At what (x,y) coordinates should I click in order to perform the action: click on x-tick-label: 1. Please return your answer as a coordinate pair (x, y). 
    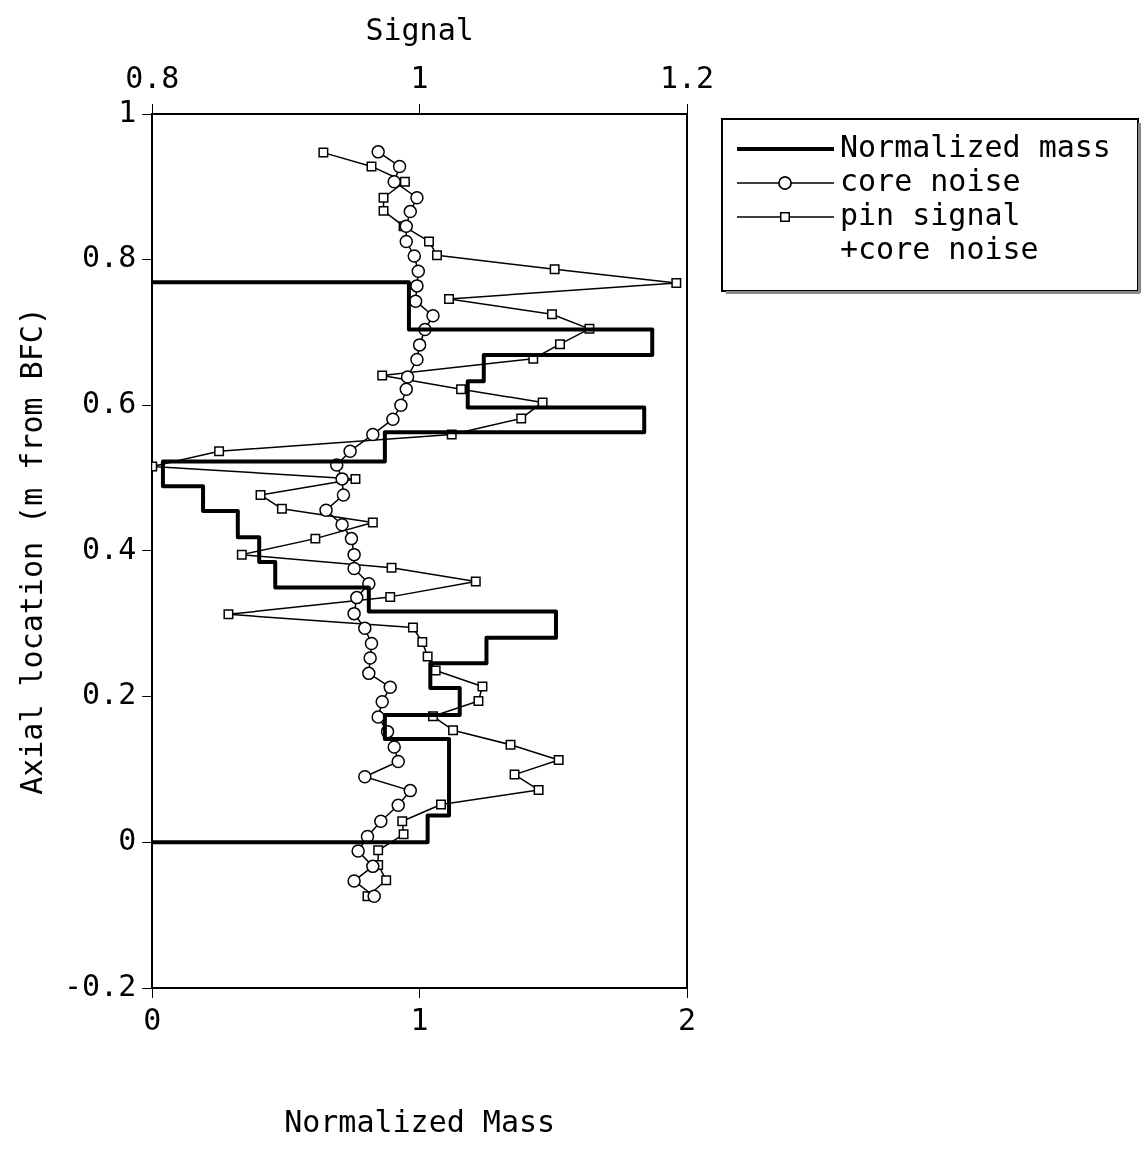
    Looking at the image, I should click on (419, 1019).